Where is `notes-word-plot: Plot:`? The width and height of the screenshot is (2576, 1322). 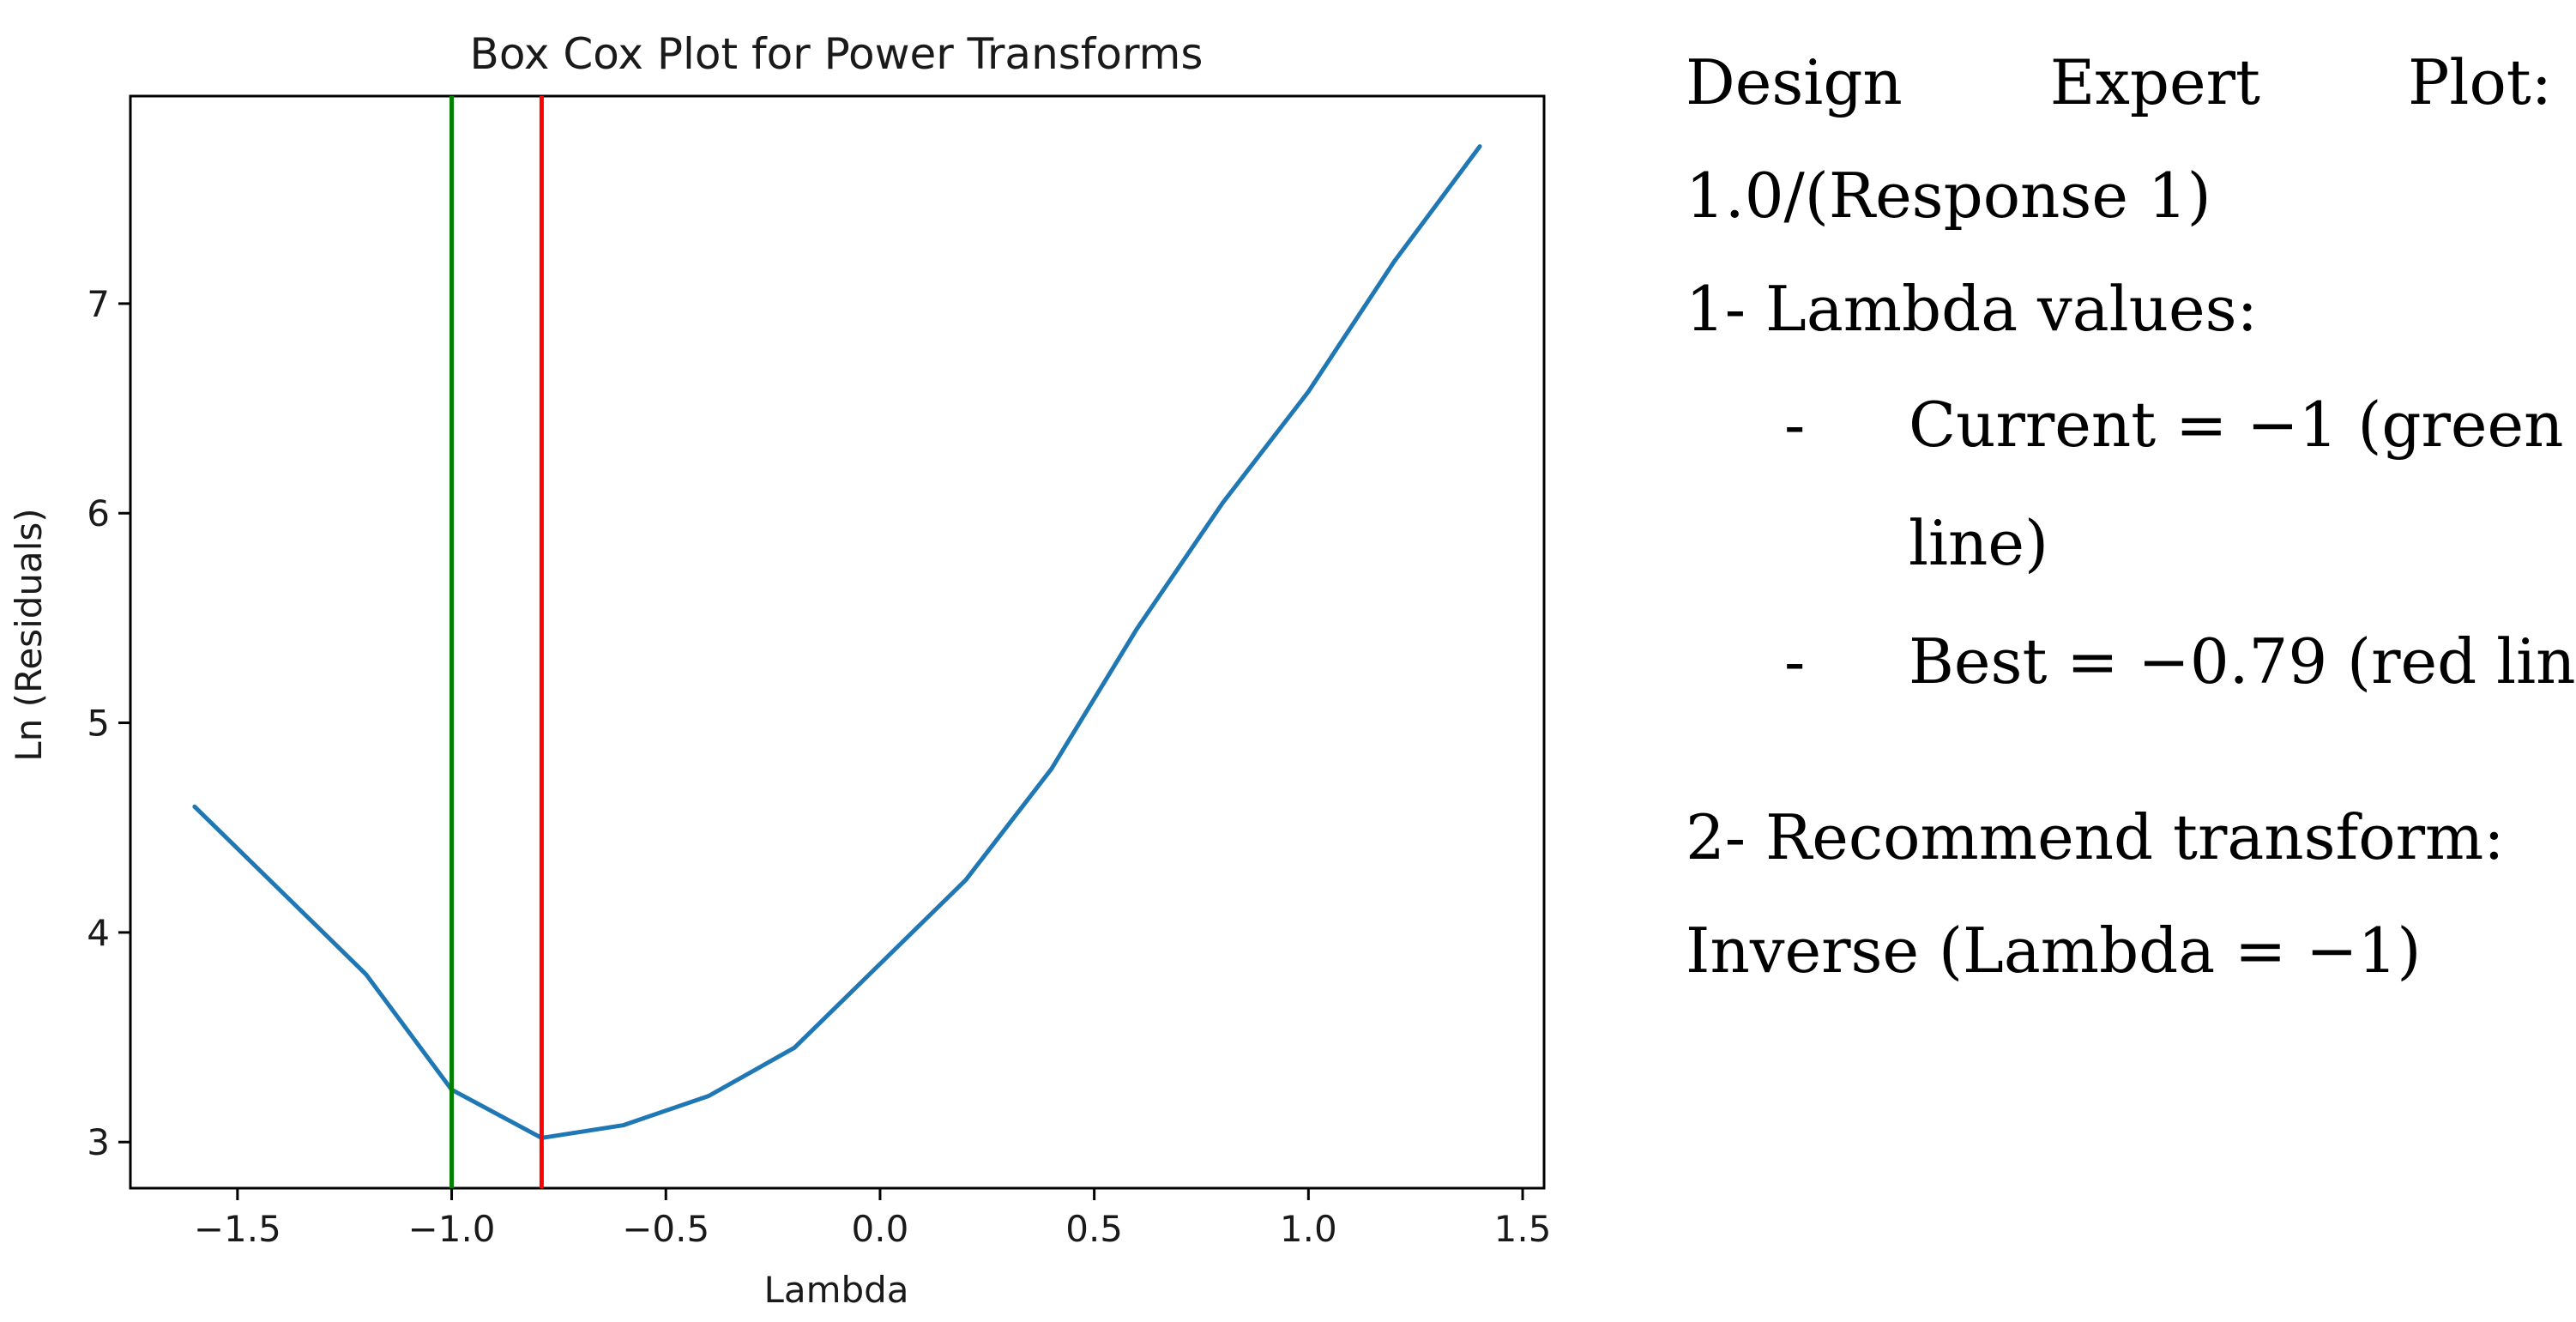 notes-word-plot: Plot: is located at coordinates (2479, 82).